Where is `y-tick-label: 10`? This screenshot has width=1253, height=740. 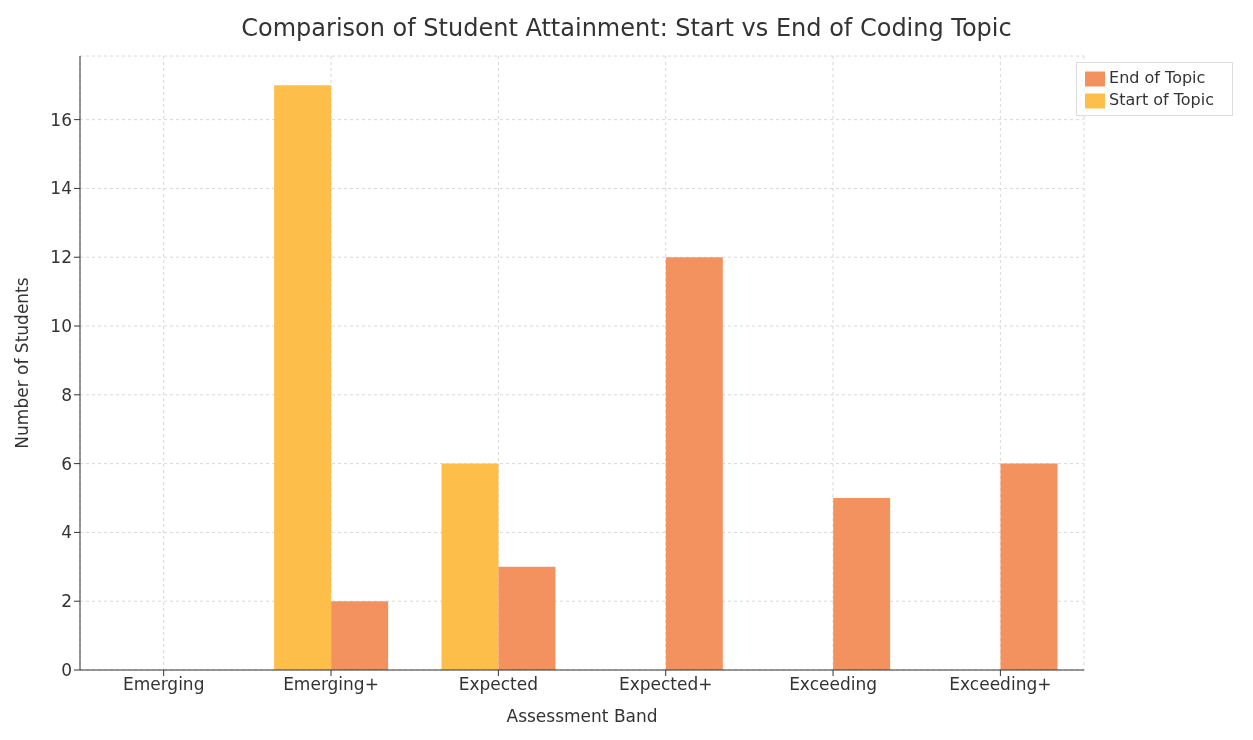
y-tick-label: 10 is located at coordinates (61, 326).